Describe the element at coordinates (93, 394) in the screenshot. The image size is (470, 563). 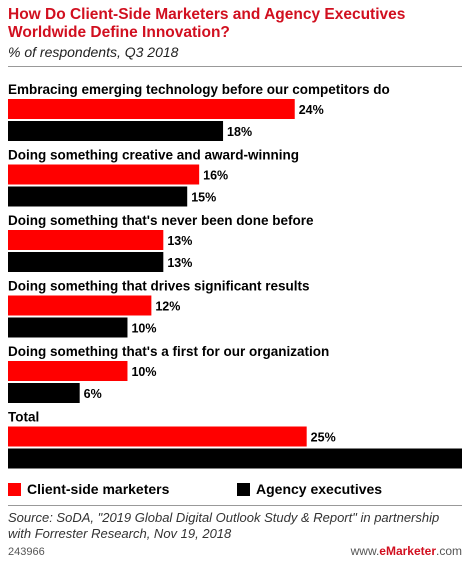
I see `value-label-agency: 6%` at that location.